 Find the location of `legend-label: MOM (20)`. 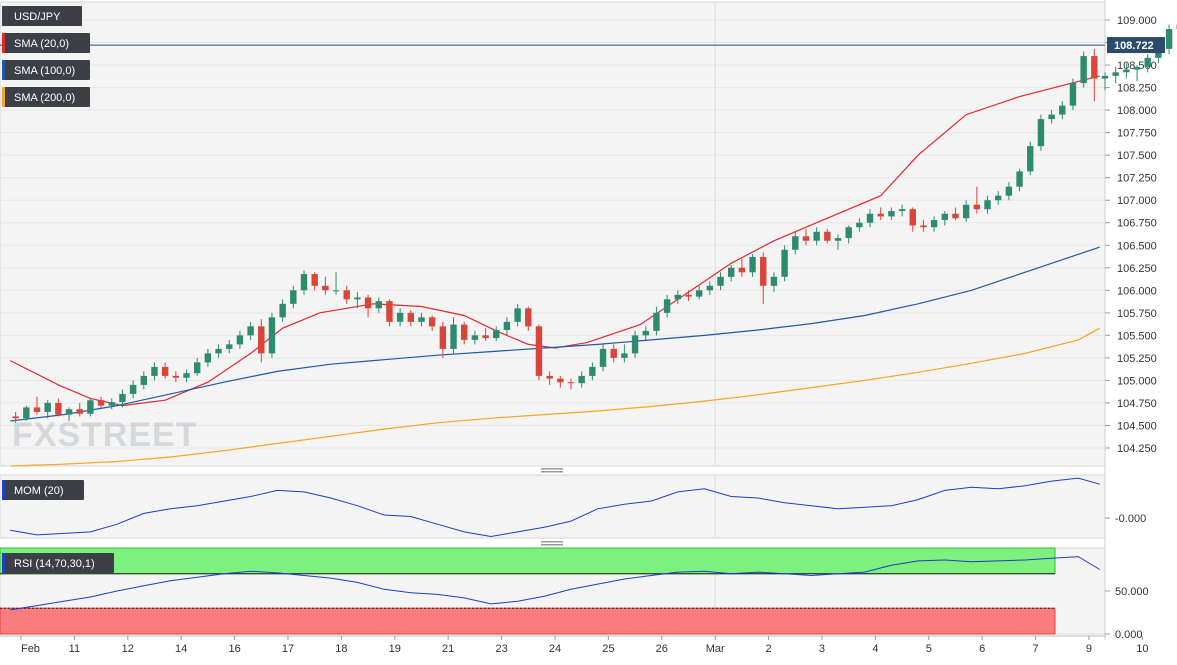

legend-label: MOM (20) is located at coordinates (39, 491).